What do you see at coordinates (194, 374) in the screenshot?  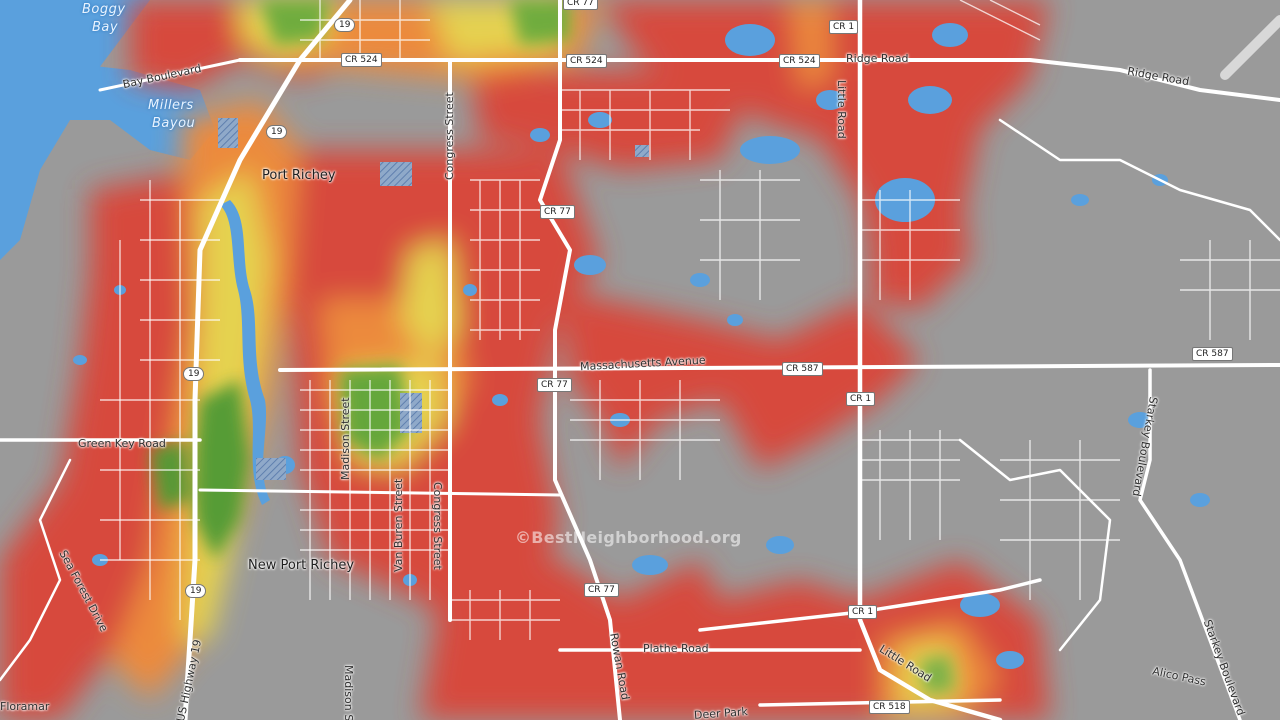 I see `shield-us19-c: 19` at bounding box center [194, 374].